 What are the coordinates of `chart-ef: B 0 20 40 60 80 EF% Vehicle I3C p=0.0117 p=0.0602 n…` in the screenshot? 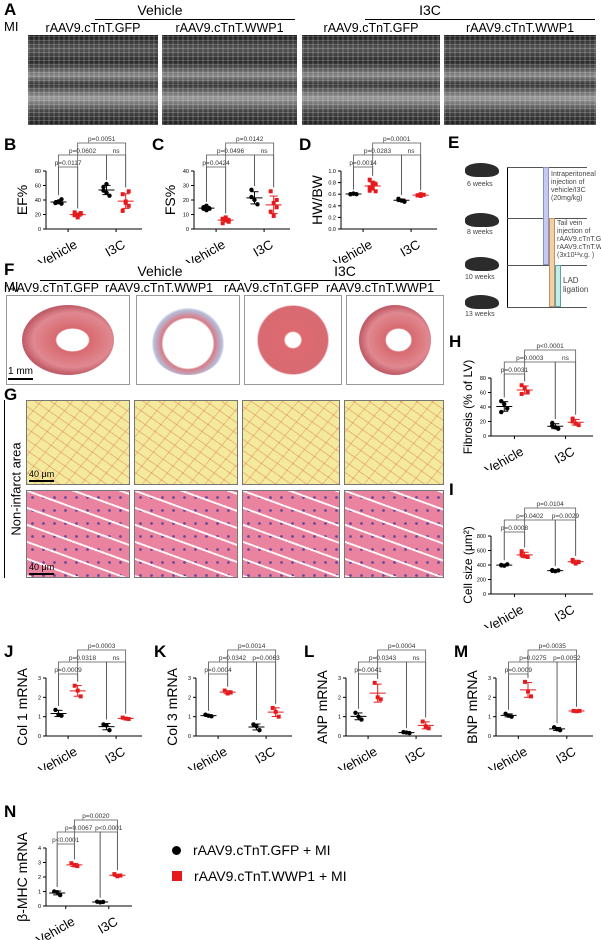 It's located at (73, 199).